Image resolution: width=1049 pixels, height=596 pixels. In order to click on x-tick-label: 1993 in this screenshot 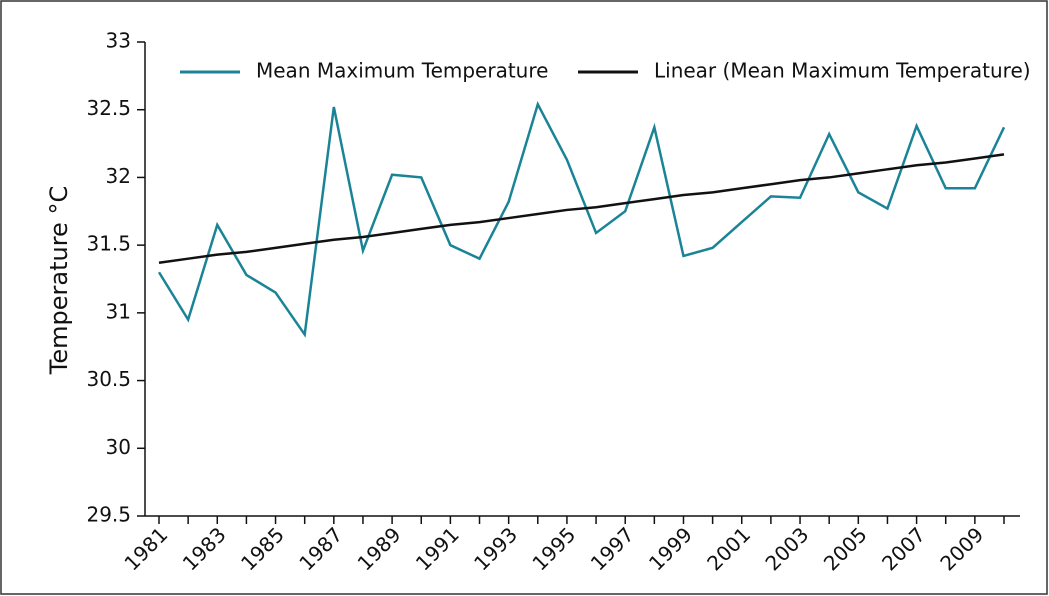, I will do `click(495, 548)`.